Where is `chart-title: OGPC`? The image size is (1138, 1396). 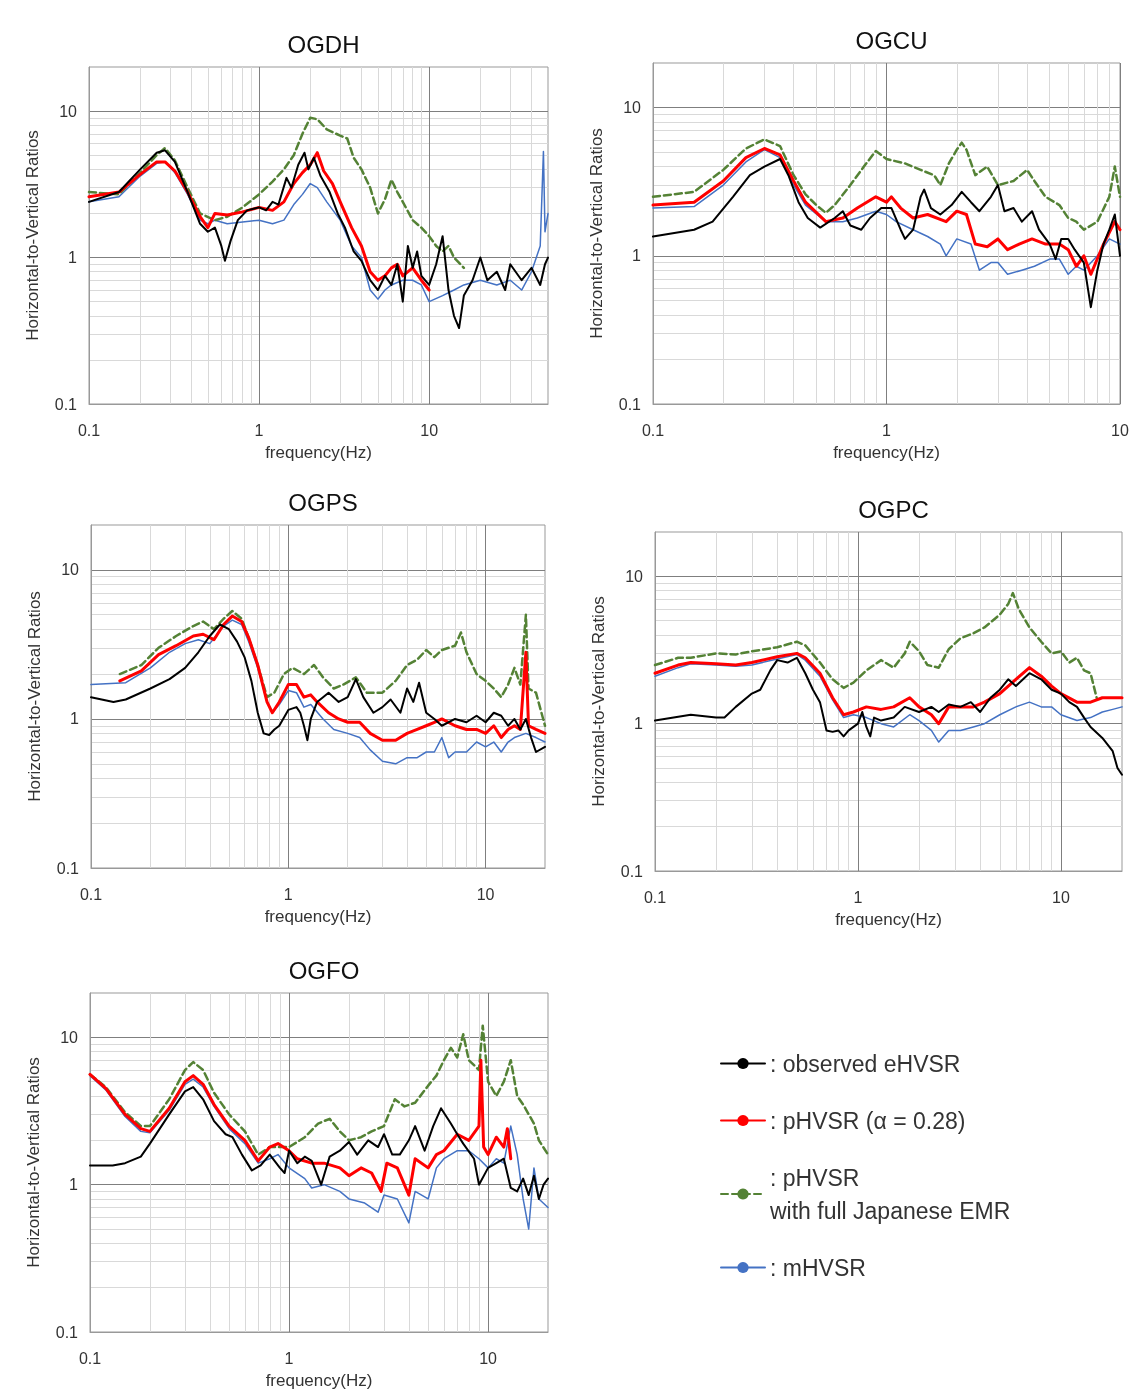 chart-title: OGPC is located at coordinates (893, 509).